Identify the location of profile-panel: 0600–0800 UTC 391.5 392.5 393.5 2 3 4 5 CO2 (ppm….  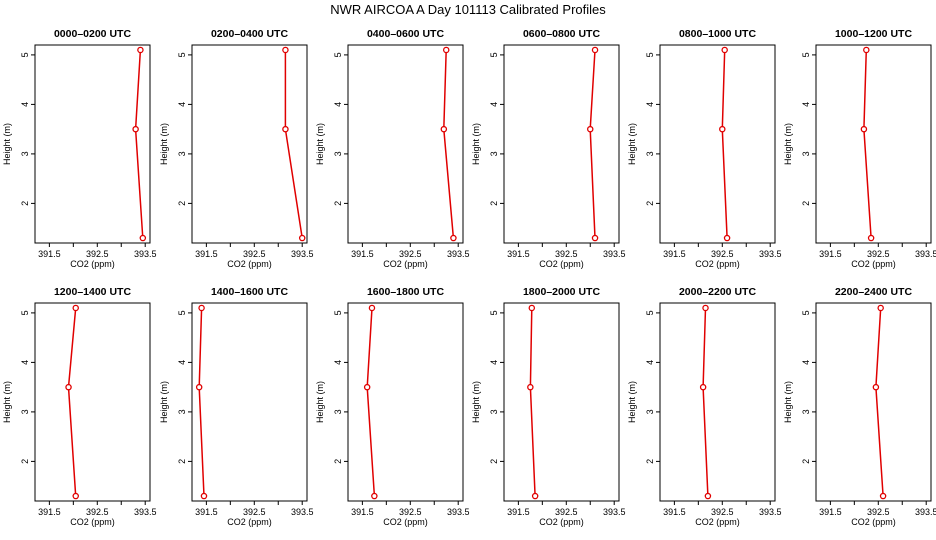
(548, 148).